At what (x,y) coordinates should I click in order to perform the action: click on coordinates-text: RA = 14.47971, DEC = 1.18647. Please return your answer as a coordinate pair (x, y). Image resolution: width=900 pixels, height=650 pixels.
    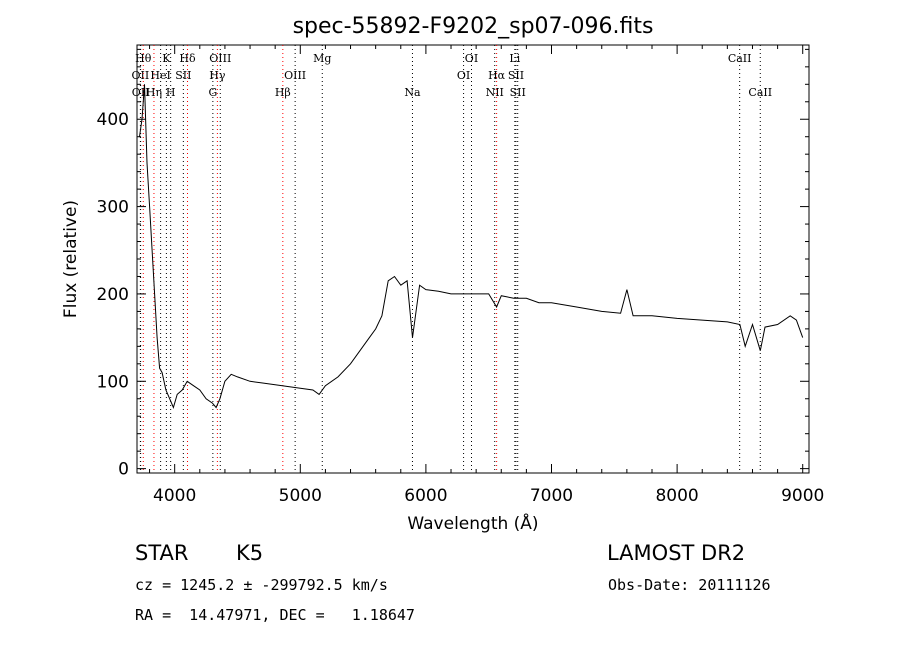
    Looking at the image, I should click on (275, 615).